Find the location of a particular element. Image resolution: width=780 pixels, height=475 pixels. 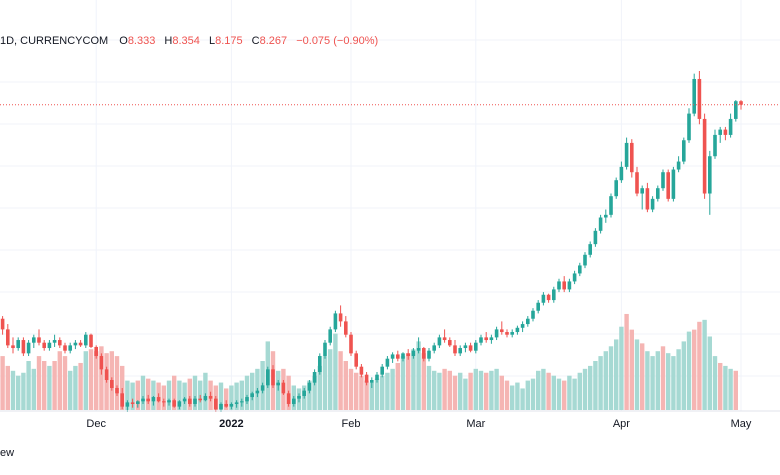

low-value: 8.175 is located at coordinates (229, 41).